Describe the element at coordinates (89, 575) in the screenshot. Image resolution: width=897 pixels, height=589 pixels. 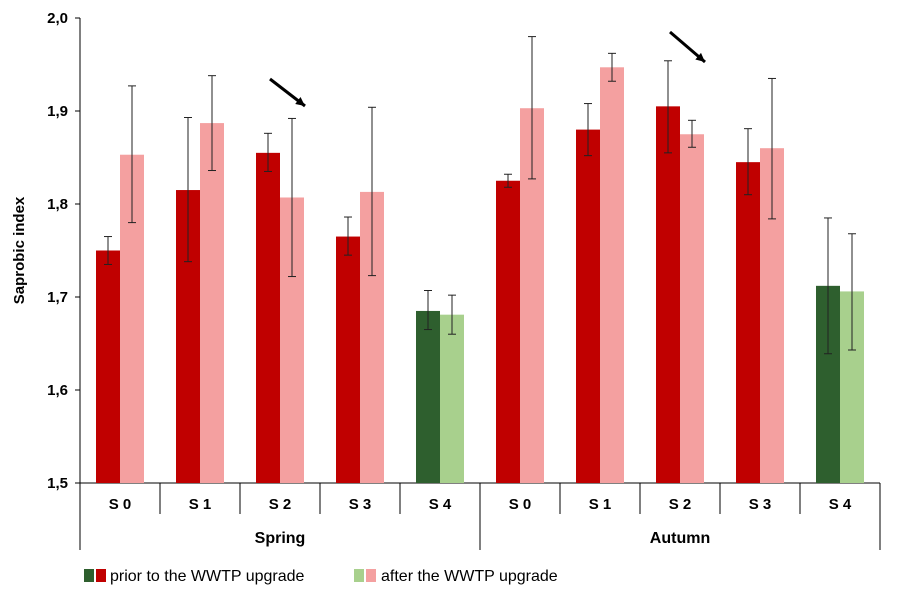
I see `legend-swatch-prior-reference` at that location.